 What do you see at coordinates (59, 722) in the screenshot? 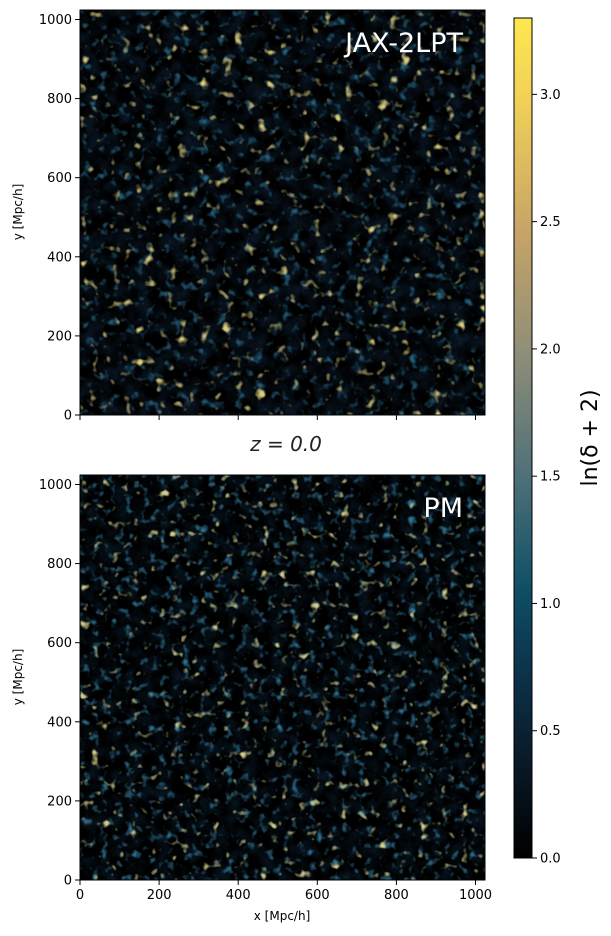
I see `panel-2-ytick-label: 400` at bounding box center [59, 722].